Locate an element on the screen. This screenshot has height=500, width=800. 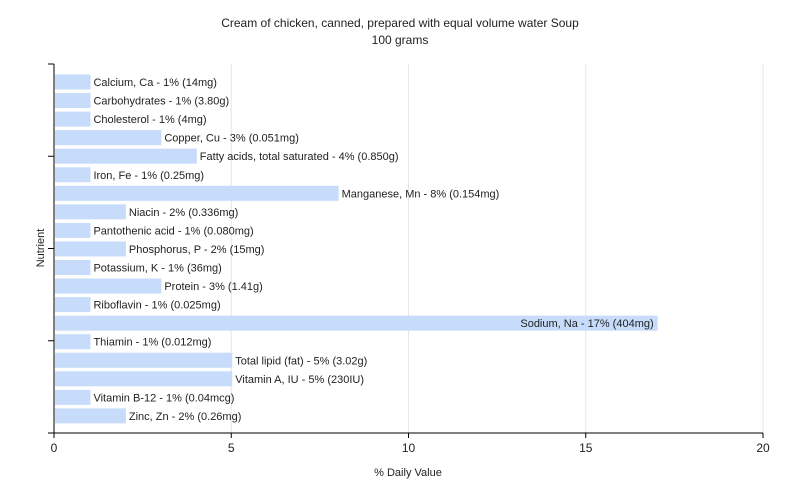
bar-label: Cholesterol - 1% (4mg) is located at coordinates (149, 120).